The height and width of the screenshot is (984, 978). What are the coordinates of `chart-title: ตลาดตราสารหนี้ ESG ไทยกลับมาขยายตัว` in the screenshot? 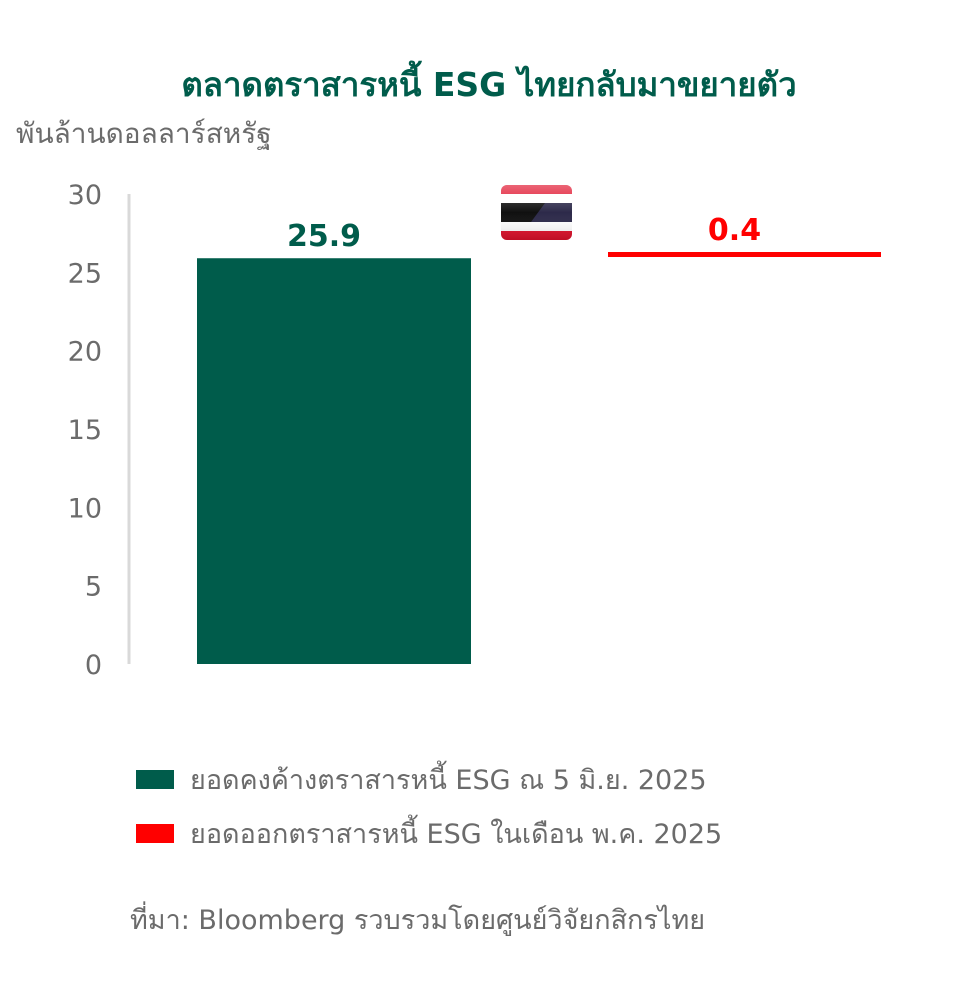 It's located at (489, 84).